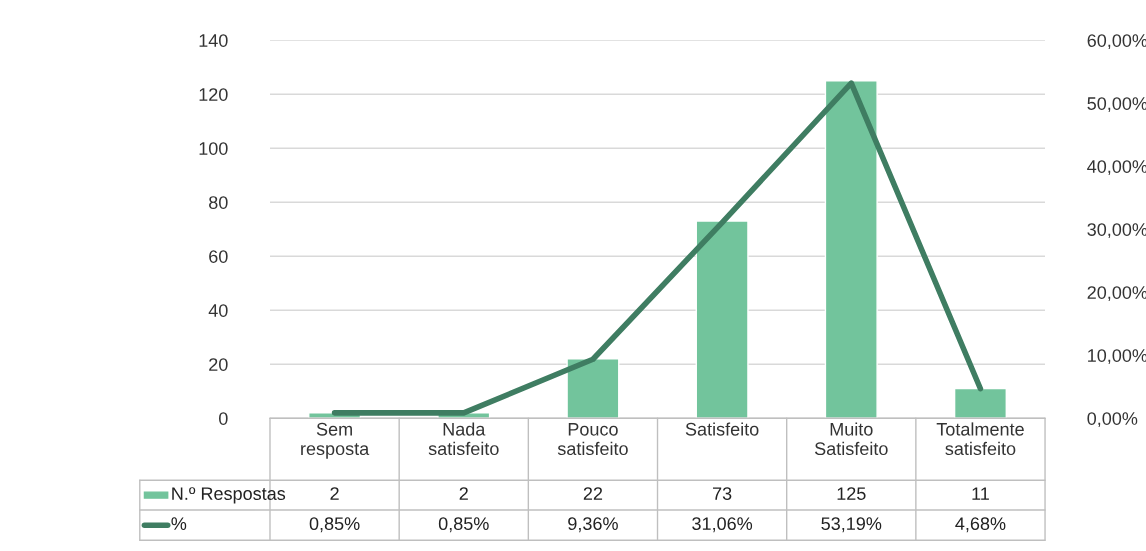 This screenshot has height=551, width=1146. Describe the element at coordinates (218, 202) in the screenshot. I see `y-tick-label: 80` at that location.